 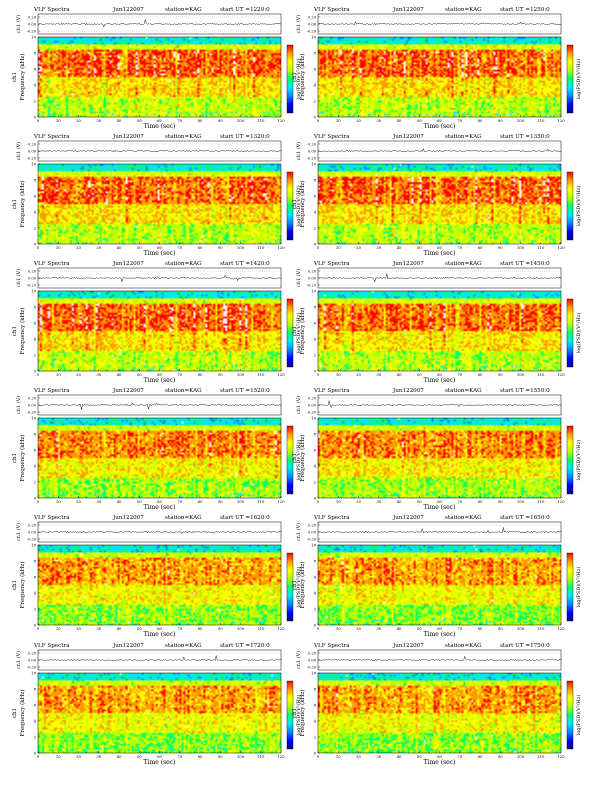 I want to click on panel-start-ut: start UT =1450:0, so click(x=525, y=264).